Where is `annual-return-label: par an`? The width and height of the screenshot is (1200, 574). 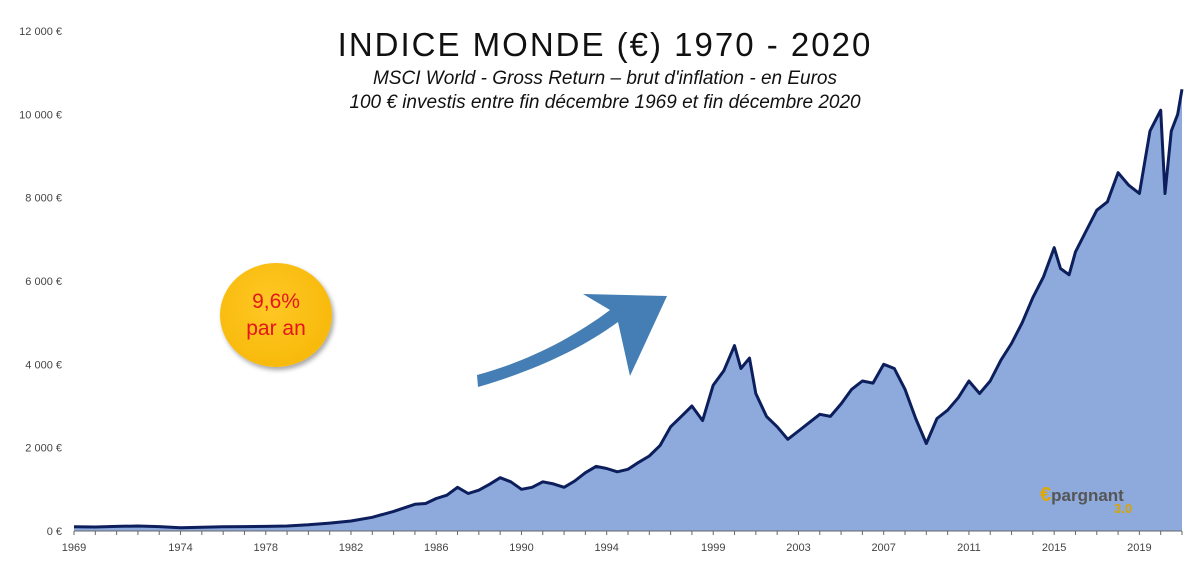
annual-return-label: par an is located at coordinates (276, 328).